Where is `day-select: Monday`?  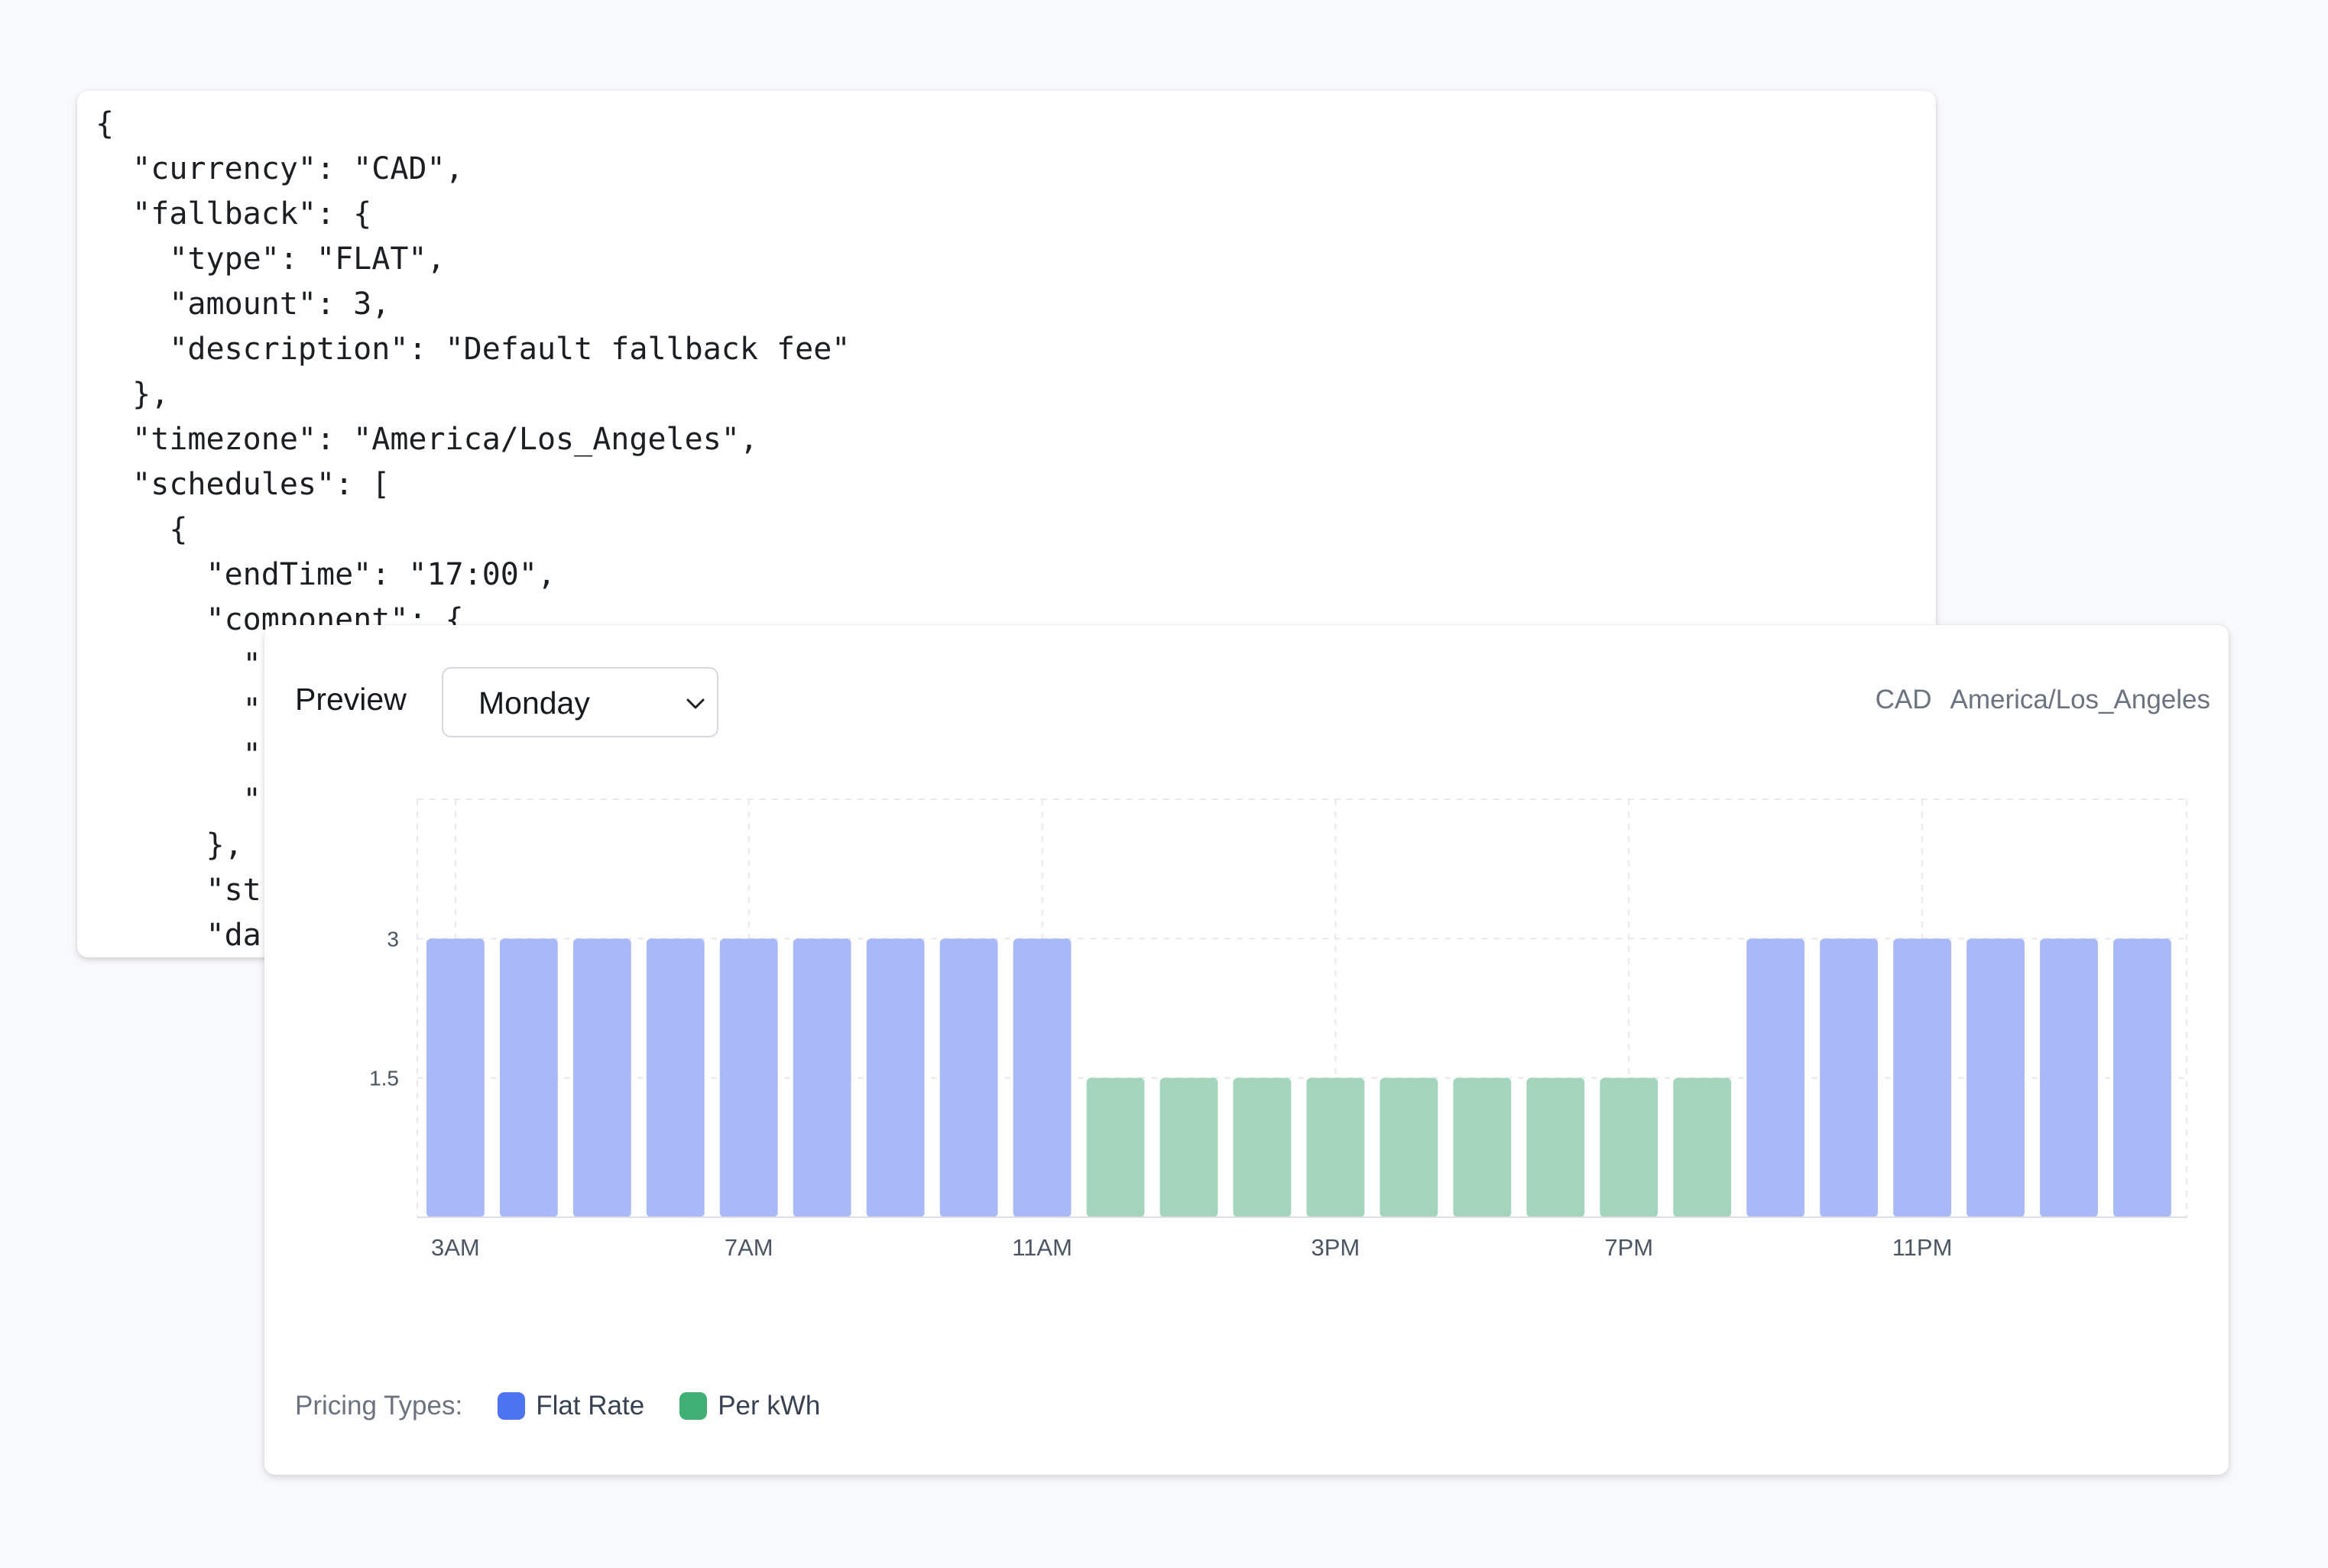 day-select: Monday is located at coordinates (580, 702).